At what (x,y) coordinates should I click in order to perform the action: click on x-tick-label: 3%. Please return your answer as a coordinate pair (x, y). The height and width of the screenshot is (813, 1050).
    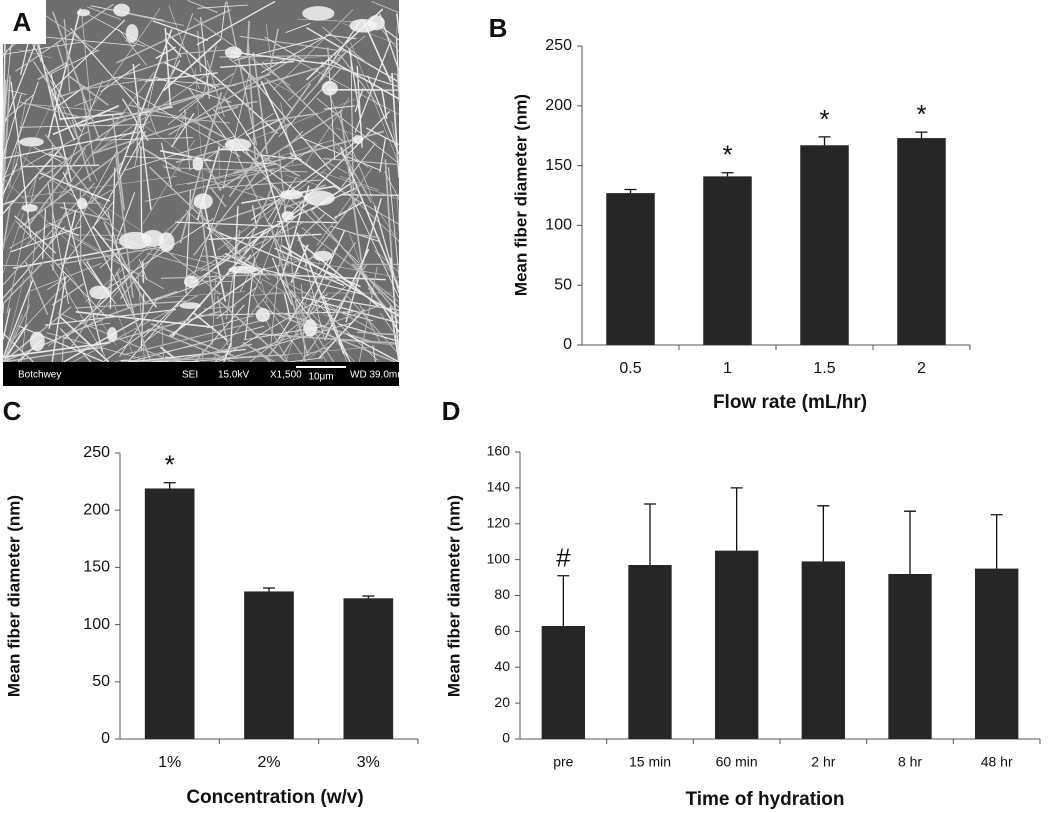
    Looking at the image, I should click on (368, 762).